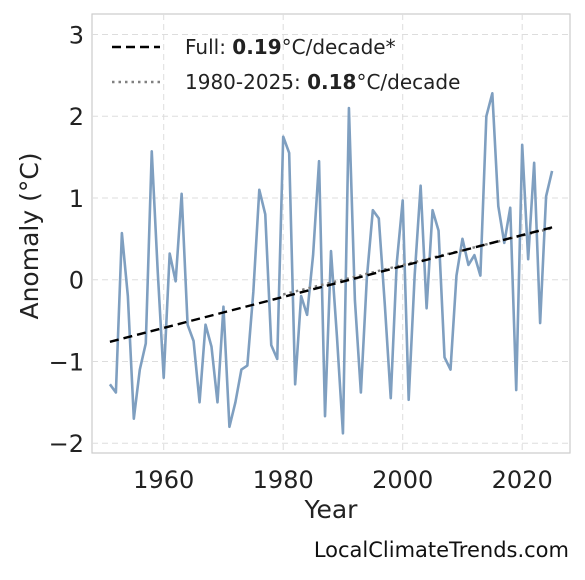 The height and width of the screenshot is (580, 585). What do you see at coordinates (339, 47) in the screenshot?
I see `legend-full-suffix: °C/decade*` at bounding box center [339, 47].